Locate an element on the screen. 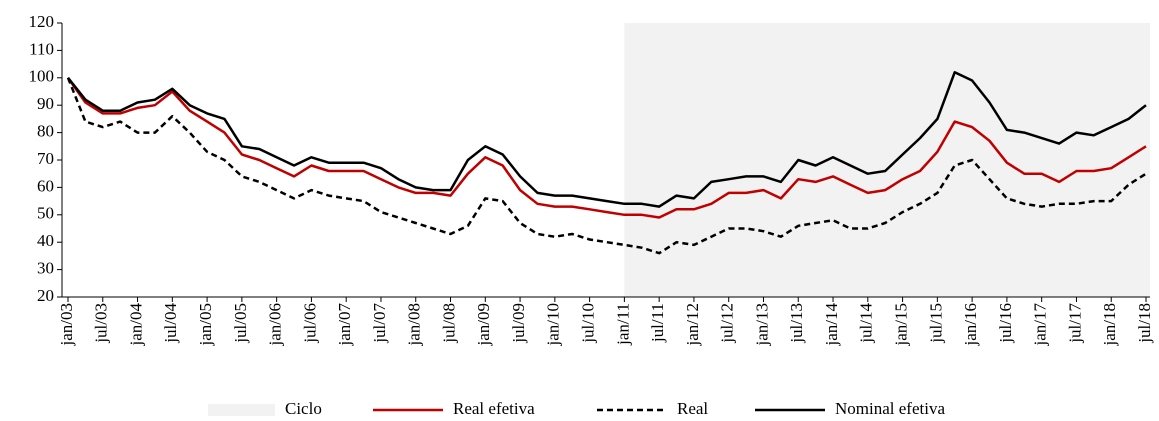 The image size is (1159, 421). y-tick-label: 40 is located at coordinates (45, 240).